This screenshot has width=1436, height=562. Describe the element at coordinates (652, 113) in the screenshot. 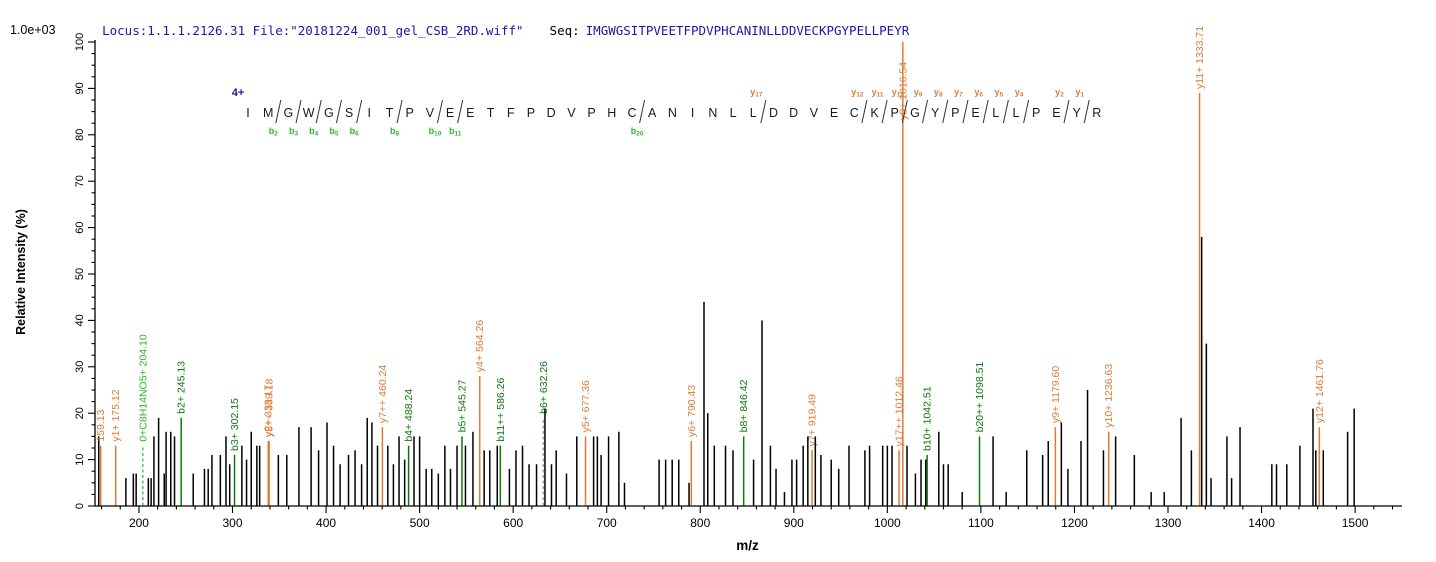

I see `residue-letter: A` at that location.